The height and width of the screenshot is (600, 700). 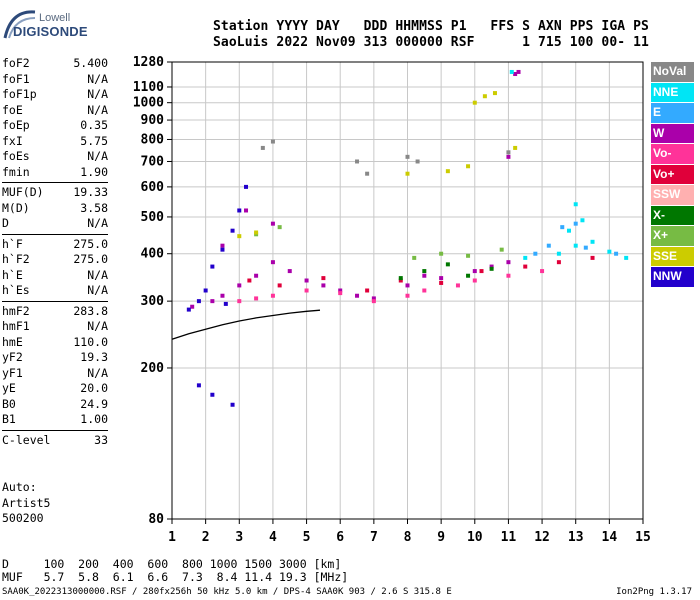 I want to click on legend-item: NoVal, so click(x=672, y=72).